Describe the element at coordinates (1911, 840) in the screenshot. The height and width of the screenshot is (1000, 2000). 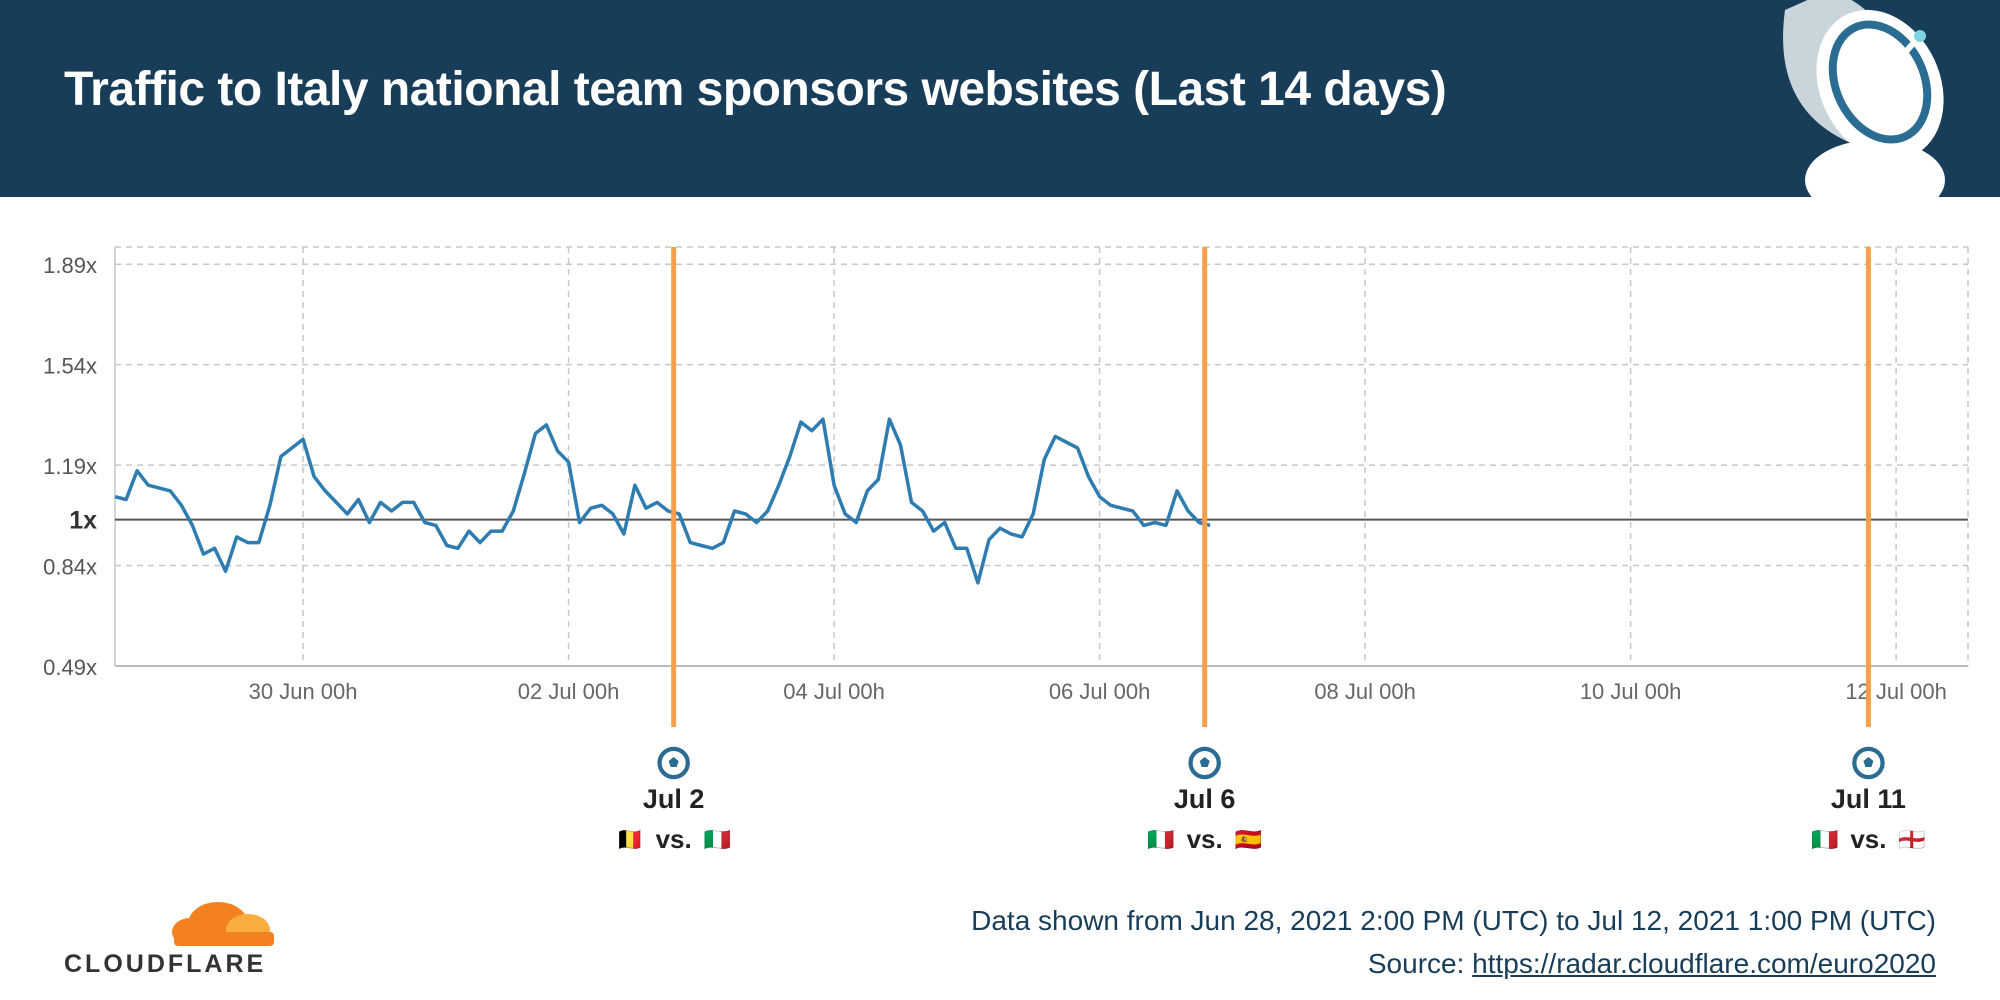
I see `team-flag-away: 🏴󠁧󠁢󠁥󠁮󠁧󠁿` at that location.